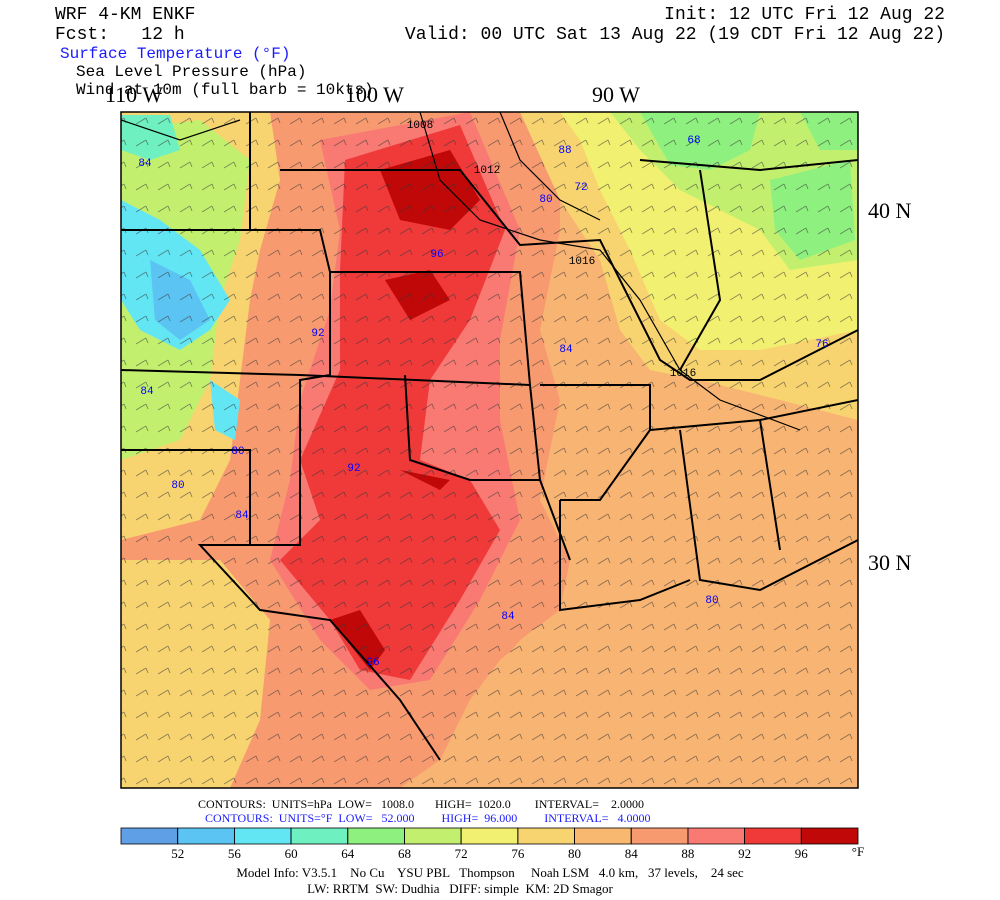 Image resolution: width=1000 pixels, height=900 pixels. Describe the element at coordinates (890, 562) in the screenshot. I see `latitude-label: 30 N` at that location.